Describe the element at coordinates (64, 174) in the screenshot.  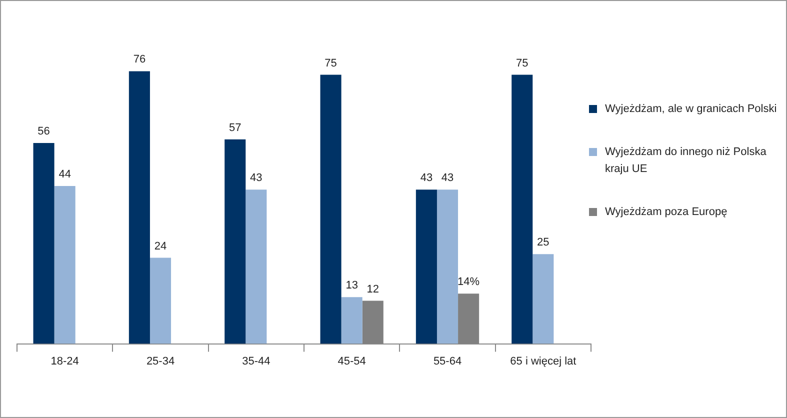
I see `data-label: 44` at that location.